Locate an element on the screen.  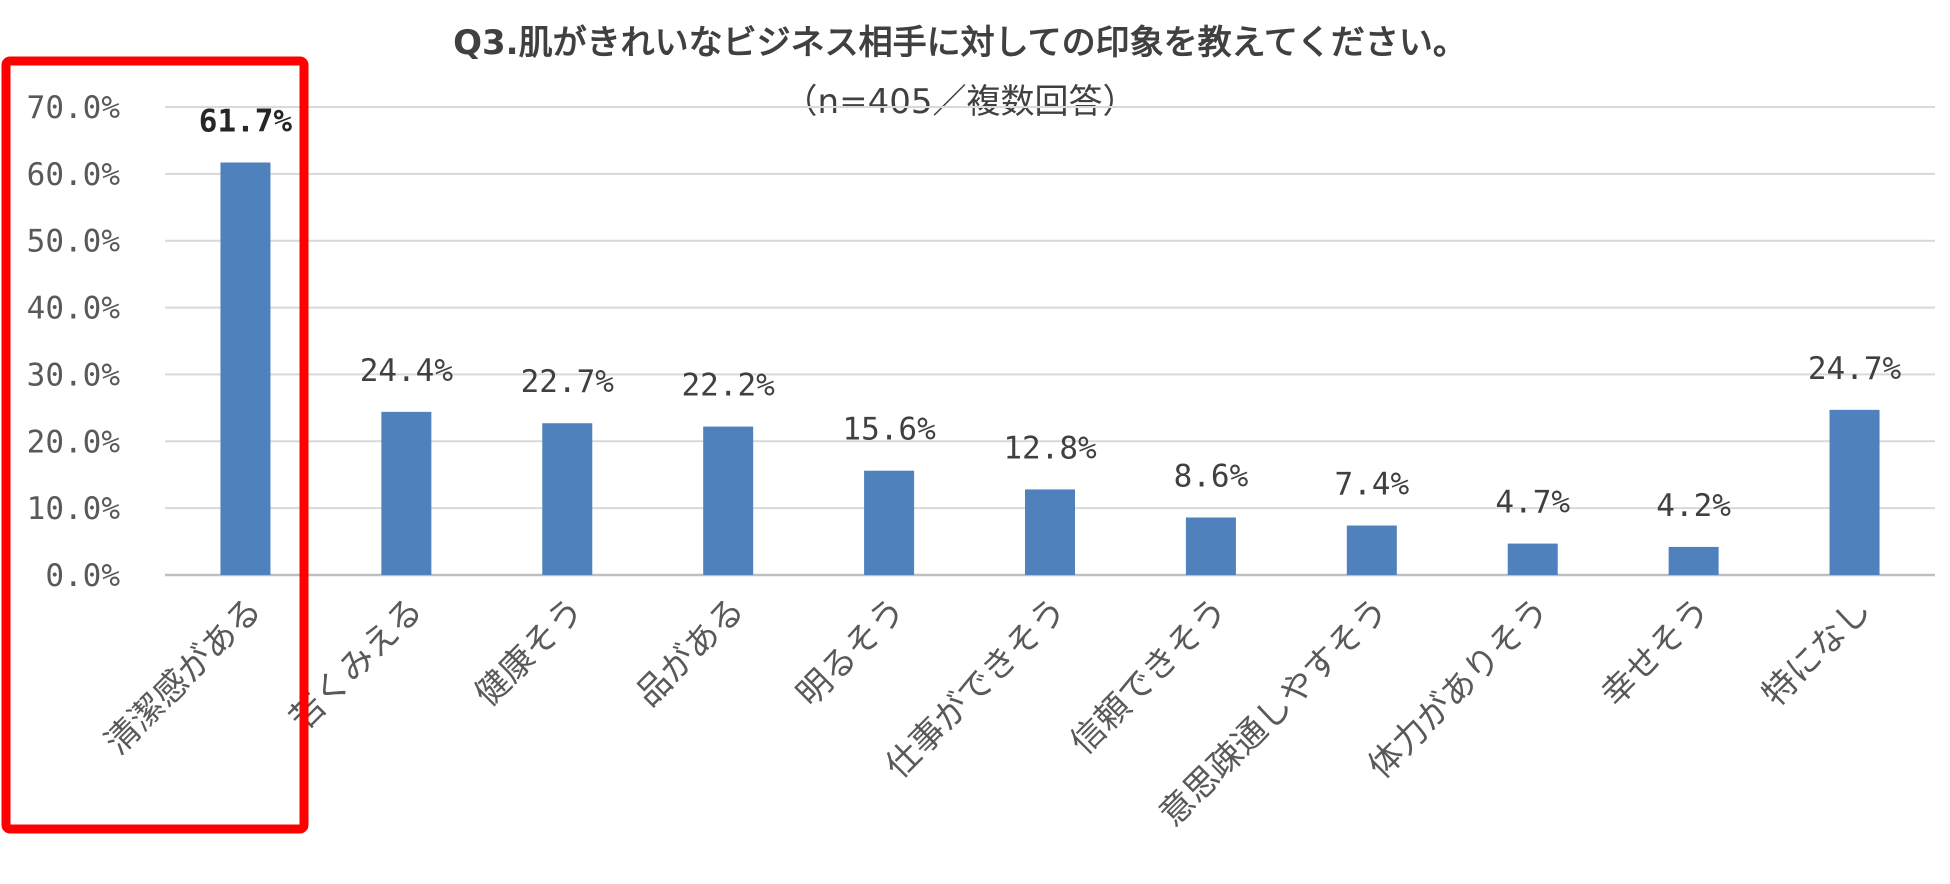
chart-title: Q3.肌がきれいなビジネス相手に対しての印象を教えてください。 is located at coordinates (960, 43).